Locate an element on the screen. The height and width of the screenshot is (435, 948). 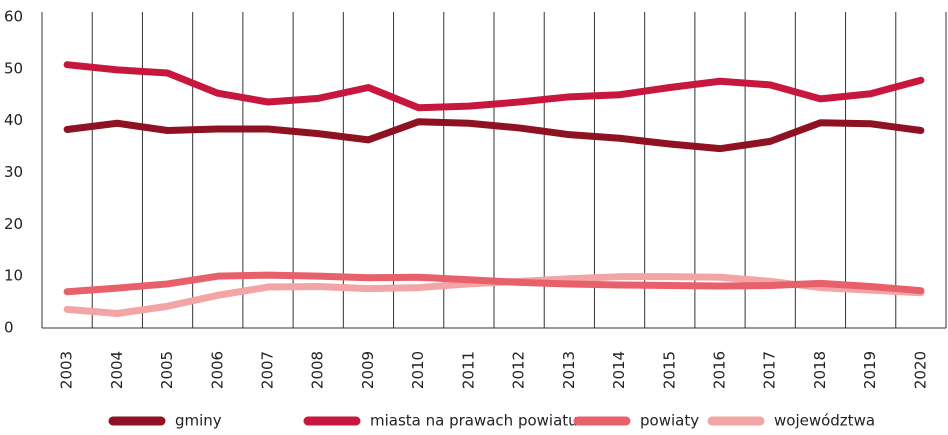
x-tick-label: 2016 is located at coordinates (720, 370).